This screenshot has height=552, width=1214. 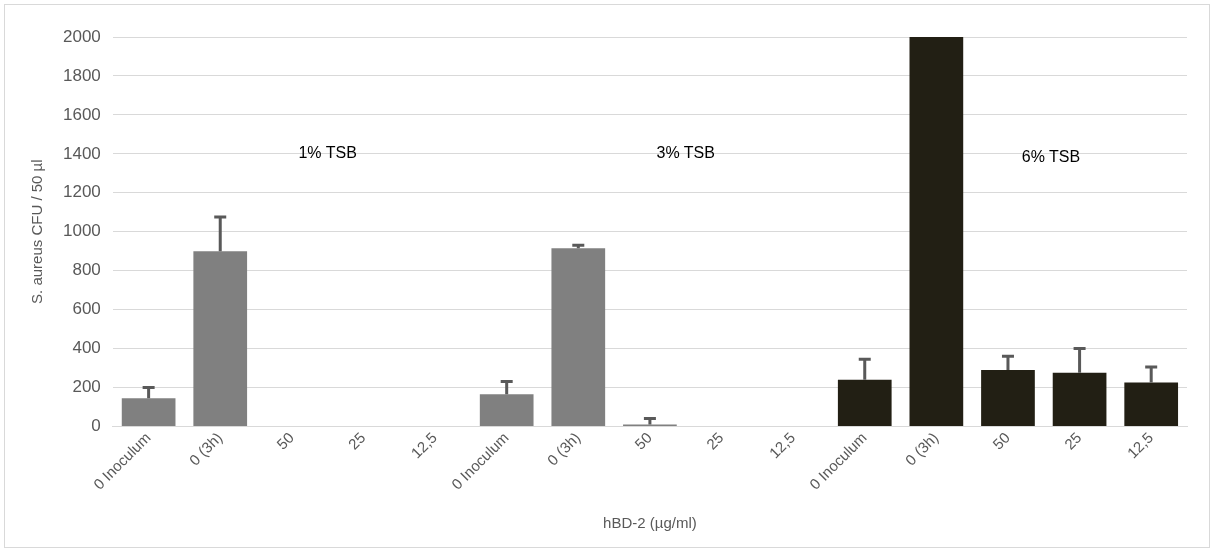 I want to click on y-tick-label: 800, so click(x=86, y=270).